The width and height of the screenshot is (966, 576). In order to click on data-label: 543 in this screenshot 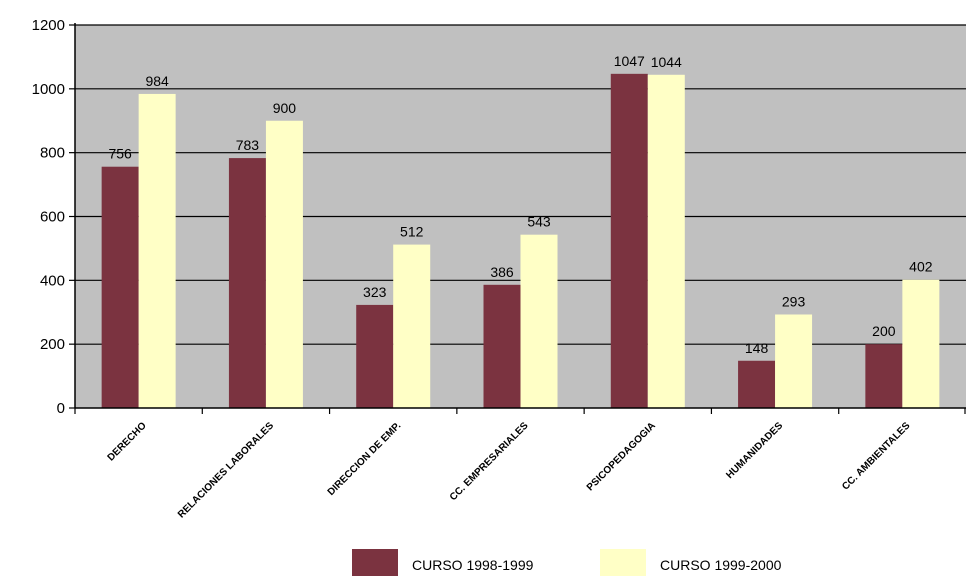, I will do `click(539, 222)`.